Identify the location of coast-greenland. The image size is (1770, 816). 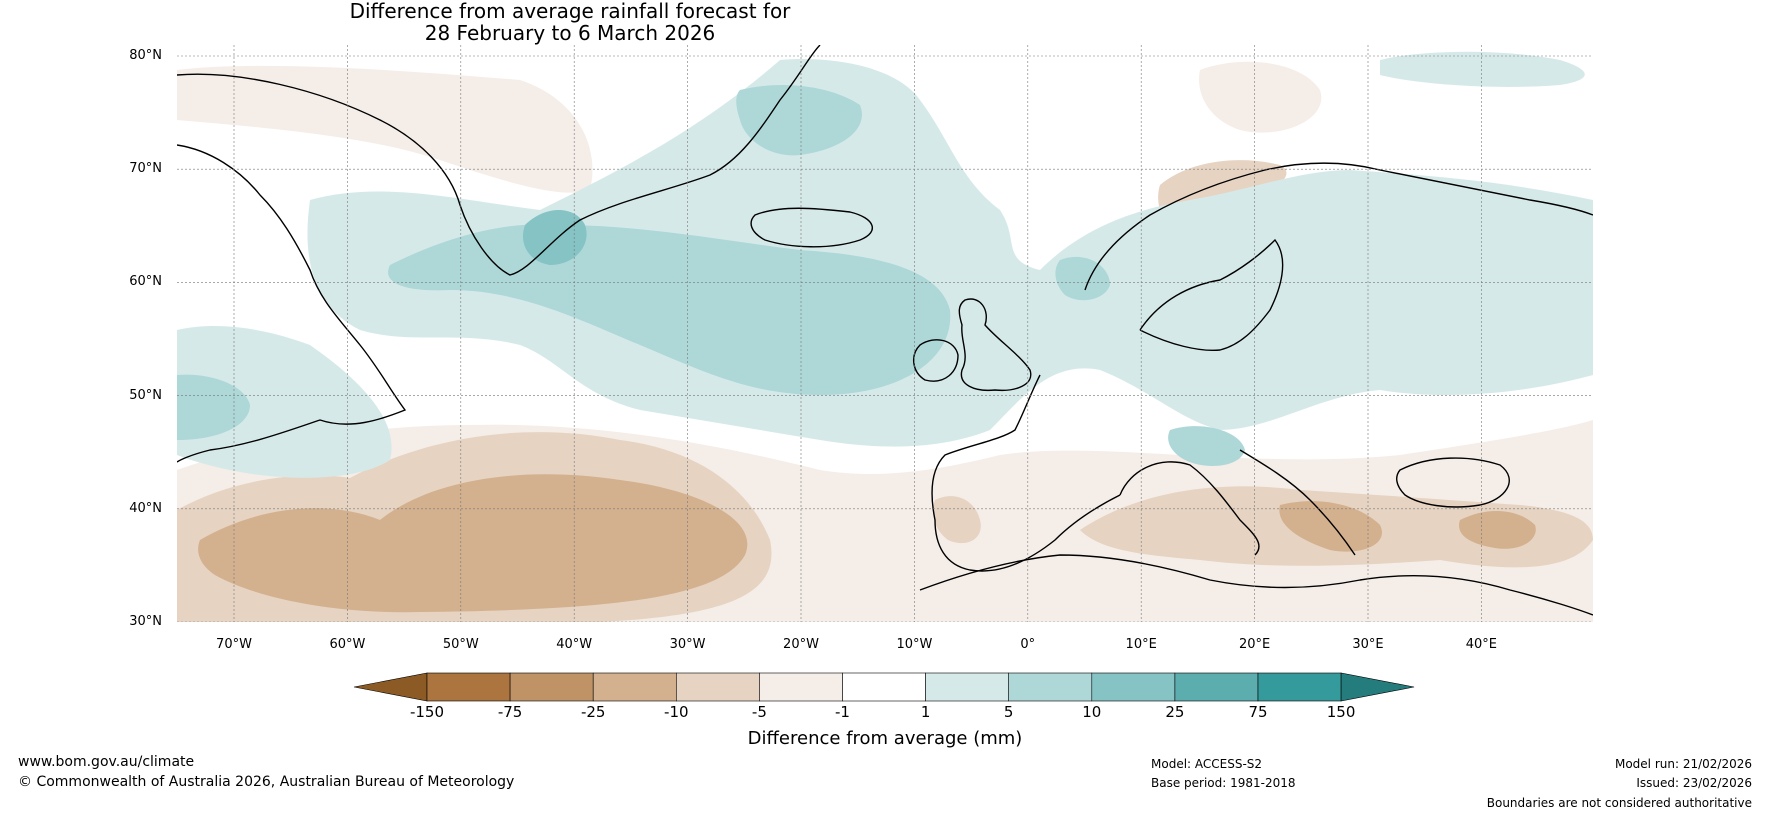
(499, 160).